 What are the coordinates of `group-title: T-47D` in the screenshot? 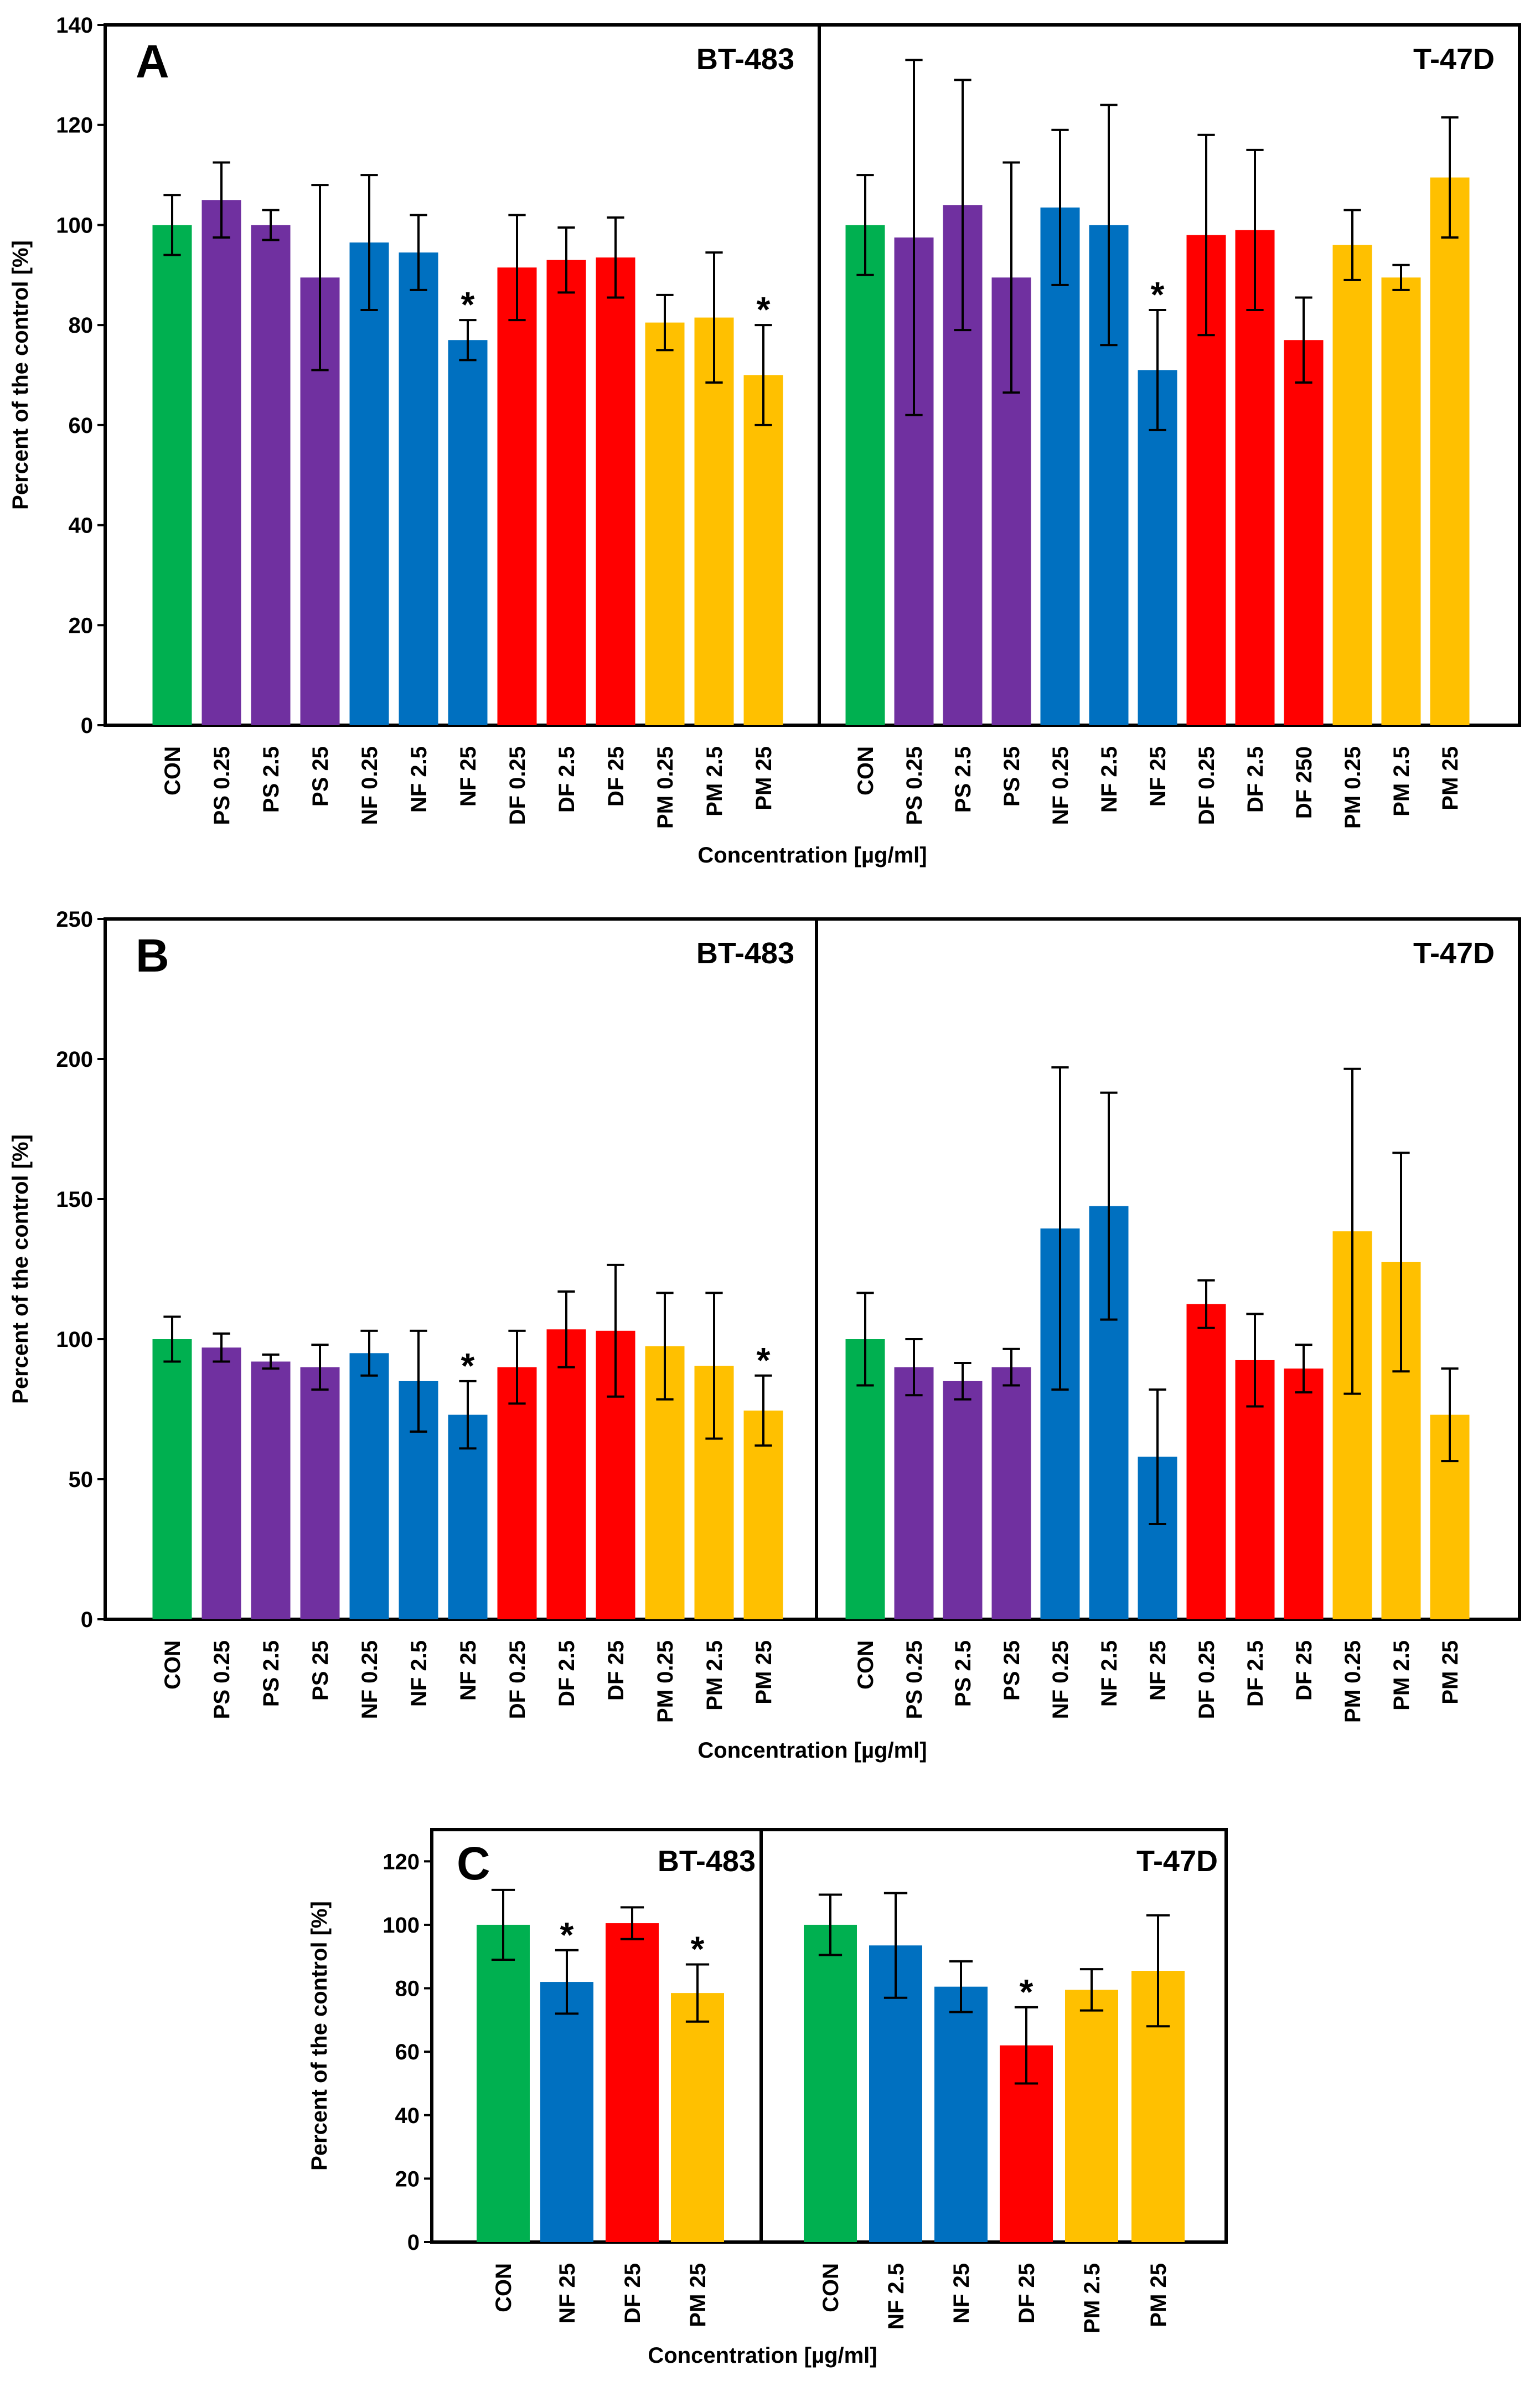 It's located at (1454, 953).